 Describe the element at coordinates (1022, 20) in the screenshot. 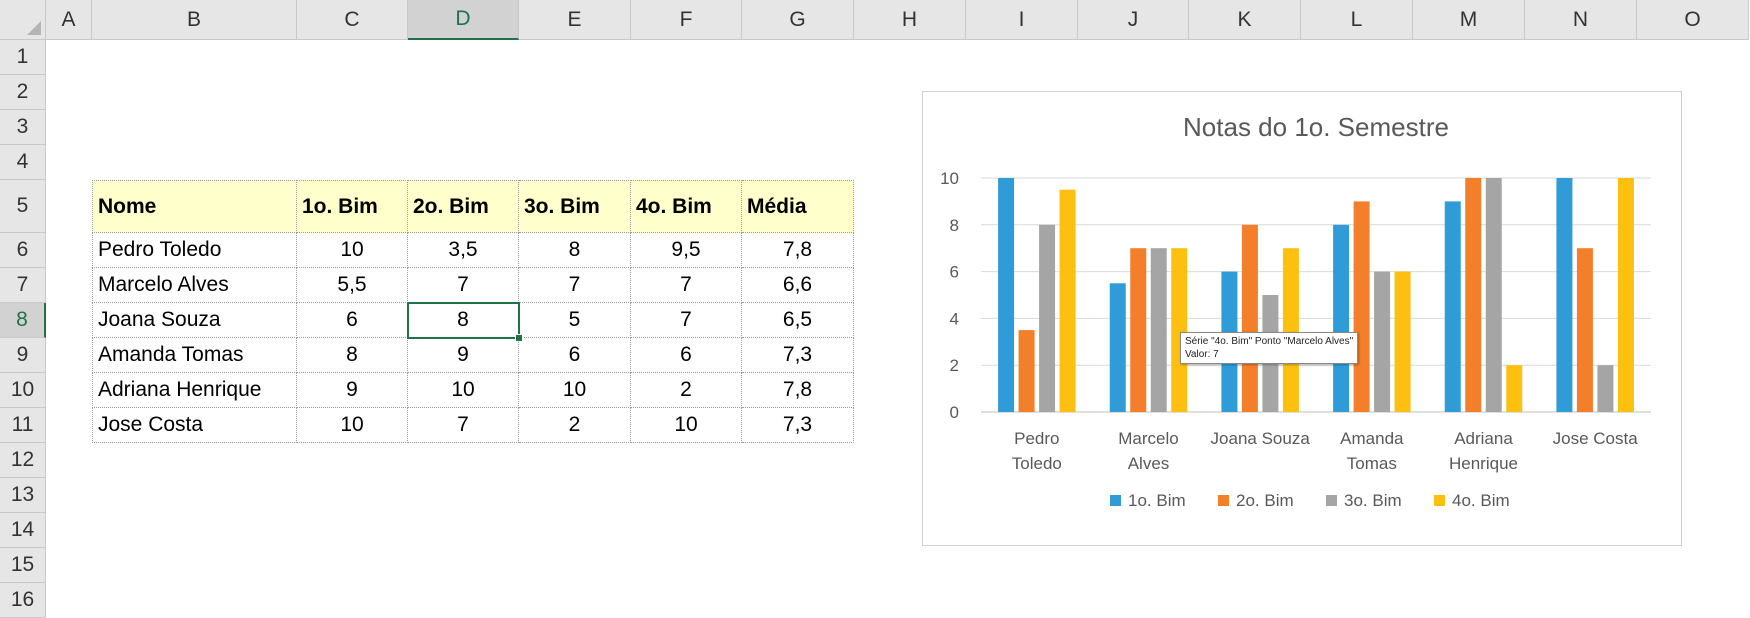

I see `column-header-i: I` at that location.